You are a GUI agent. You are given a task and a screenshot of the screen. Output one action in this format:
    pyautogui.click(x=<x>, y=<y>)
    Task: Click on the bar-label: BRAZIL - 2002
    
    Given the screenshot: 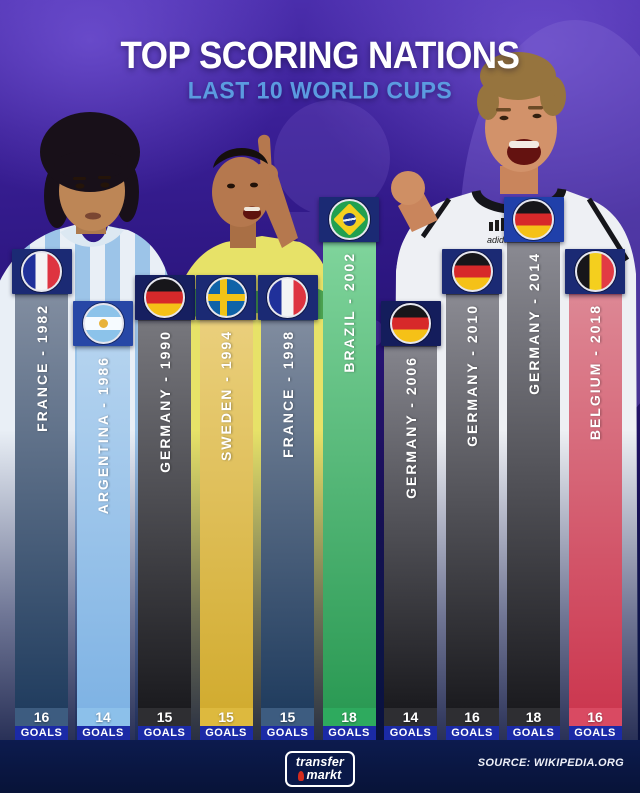 What is the action you would take?
    pyautogui.click(x=349, y=312)
    